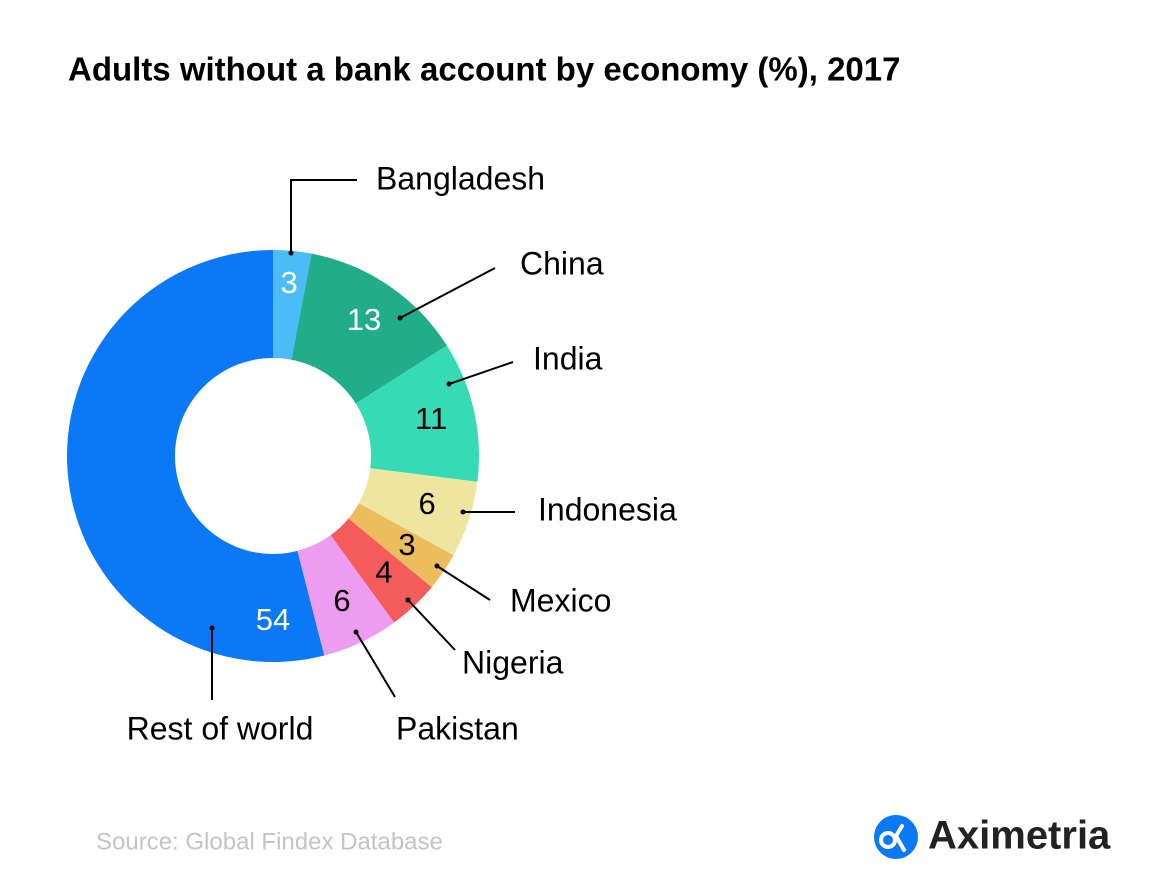 The width and height of the screenshot is (1167, 887). I want to click on category-label: Mexico, so click(560, 600).